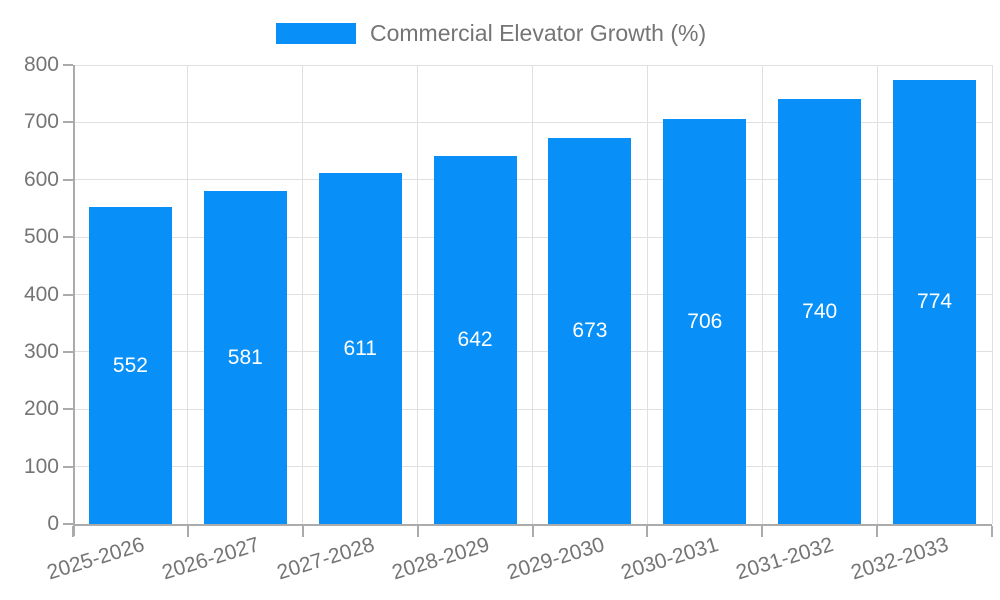  What do you see at coordinates (538, 33) in the screenshot?
I see `legend-label: Commercial Elevator Growth (%)` at bounding box center [538, 33].